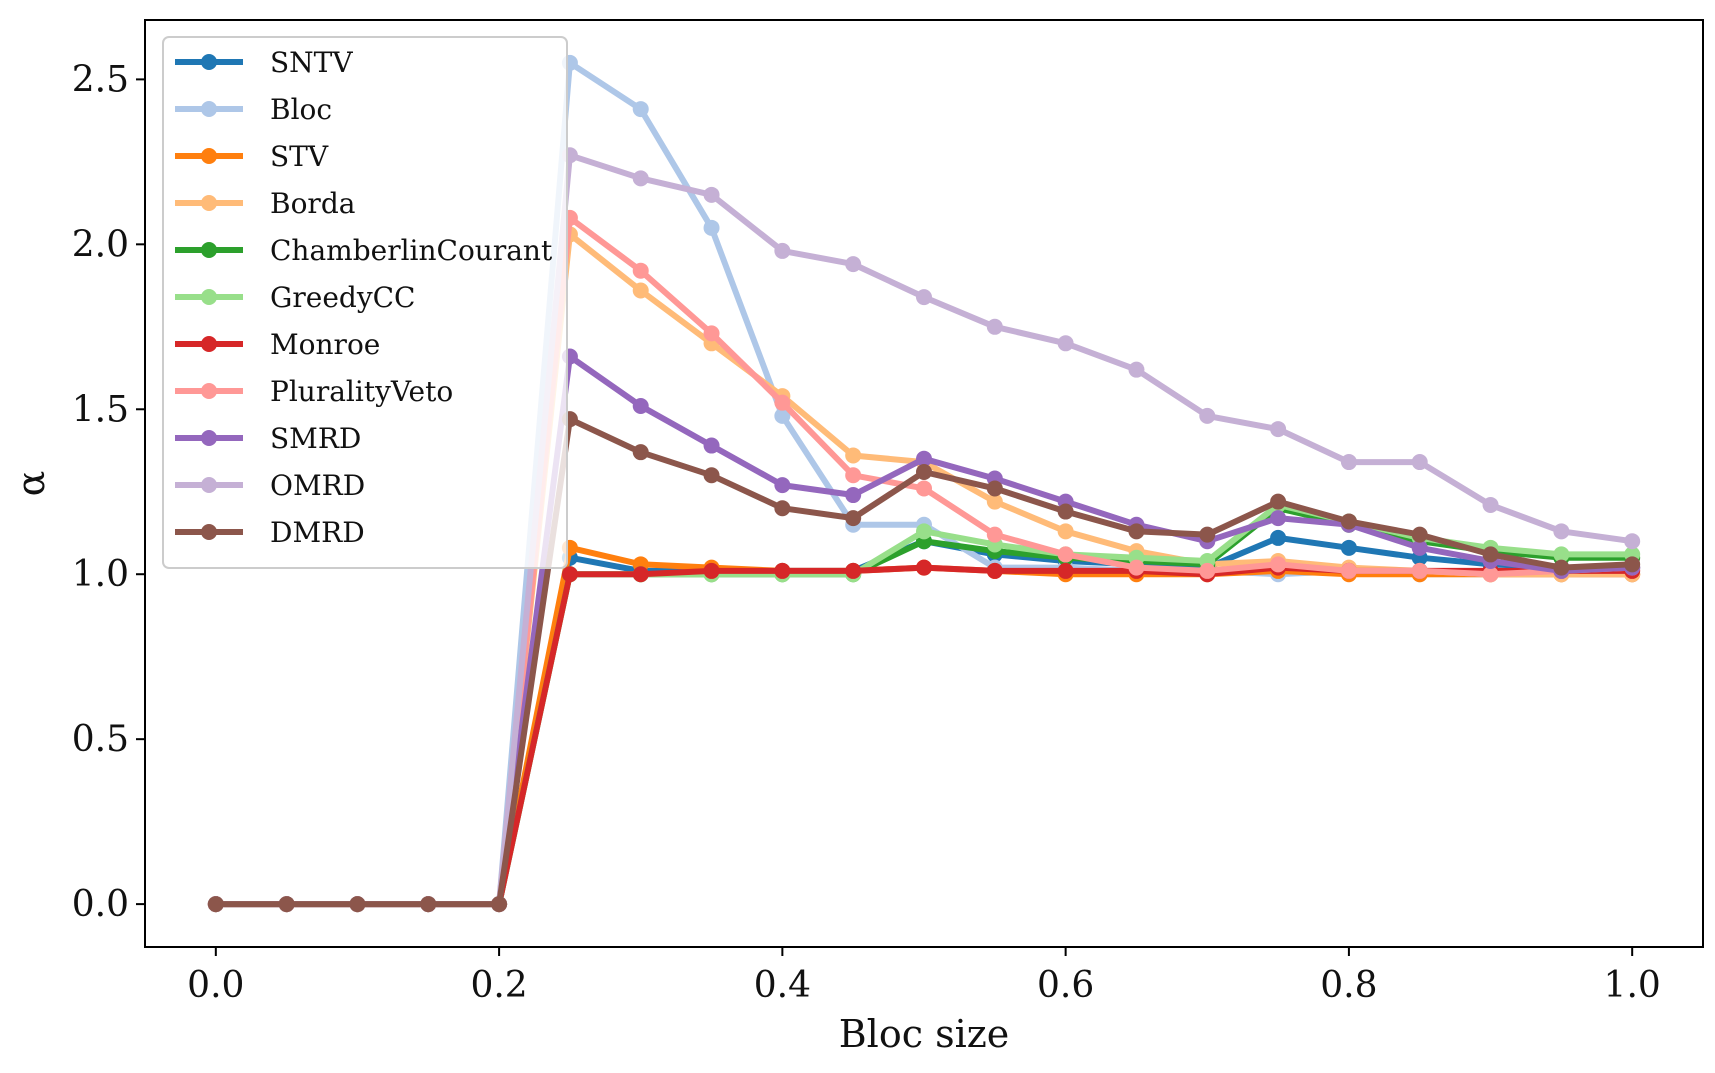  What do you see at coordinates (100, 574) in the screenshot?
I see `y-tick-label: 1.0` at bounding box center [100, 574].